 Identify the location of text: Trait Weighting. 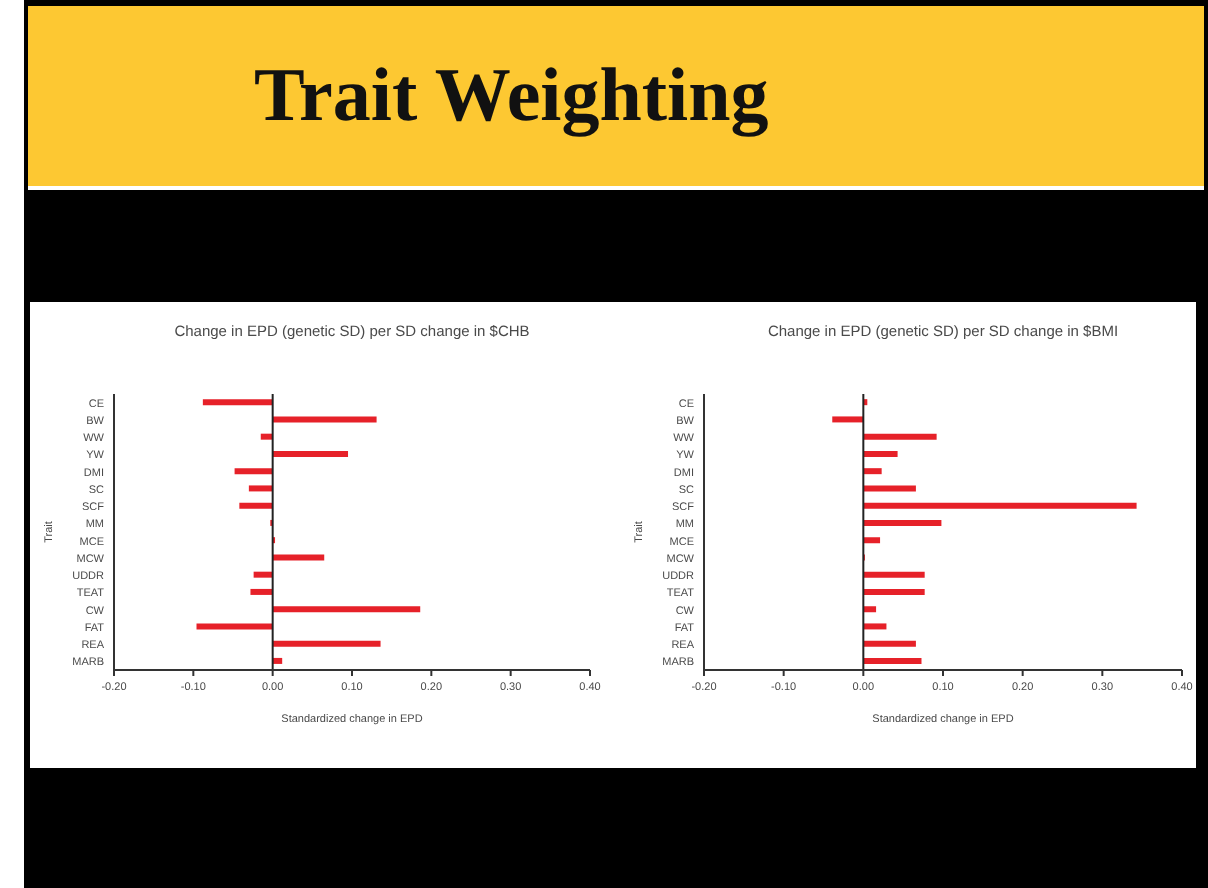
(511, 96).